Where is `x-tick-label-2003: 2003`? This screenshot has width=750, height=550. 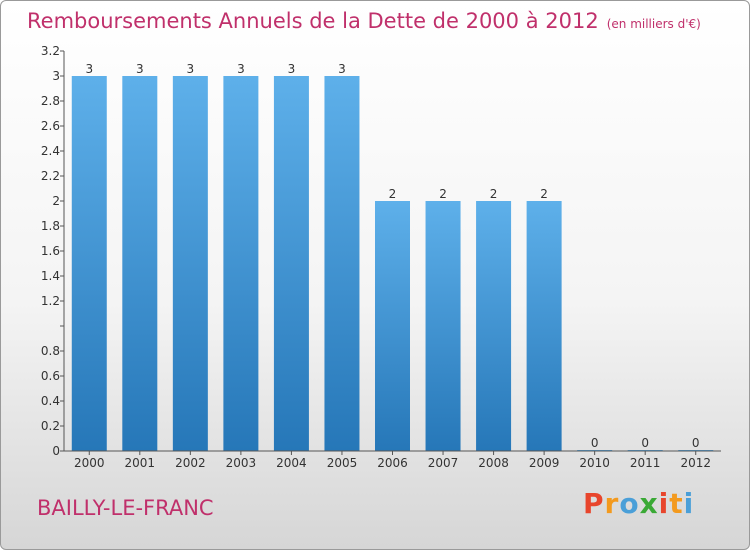 x-tick-label-2003: 2003 is located at coordinates (241, 463).